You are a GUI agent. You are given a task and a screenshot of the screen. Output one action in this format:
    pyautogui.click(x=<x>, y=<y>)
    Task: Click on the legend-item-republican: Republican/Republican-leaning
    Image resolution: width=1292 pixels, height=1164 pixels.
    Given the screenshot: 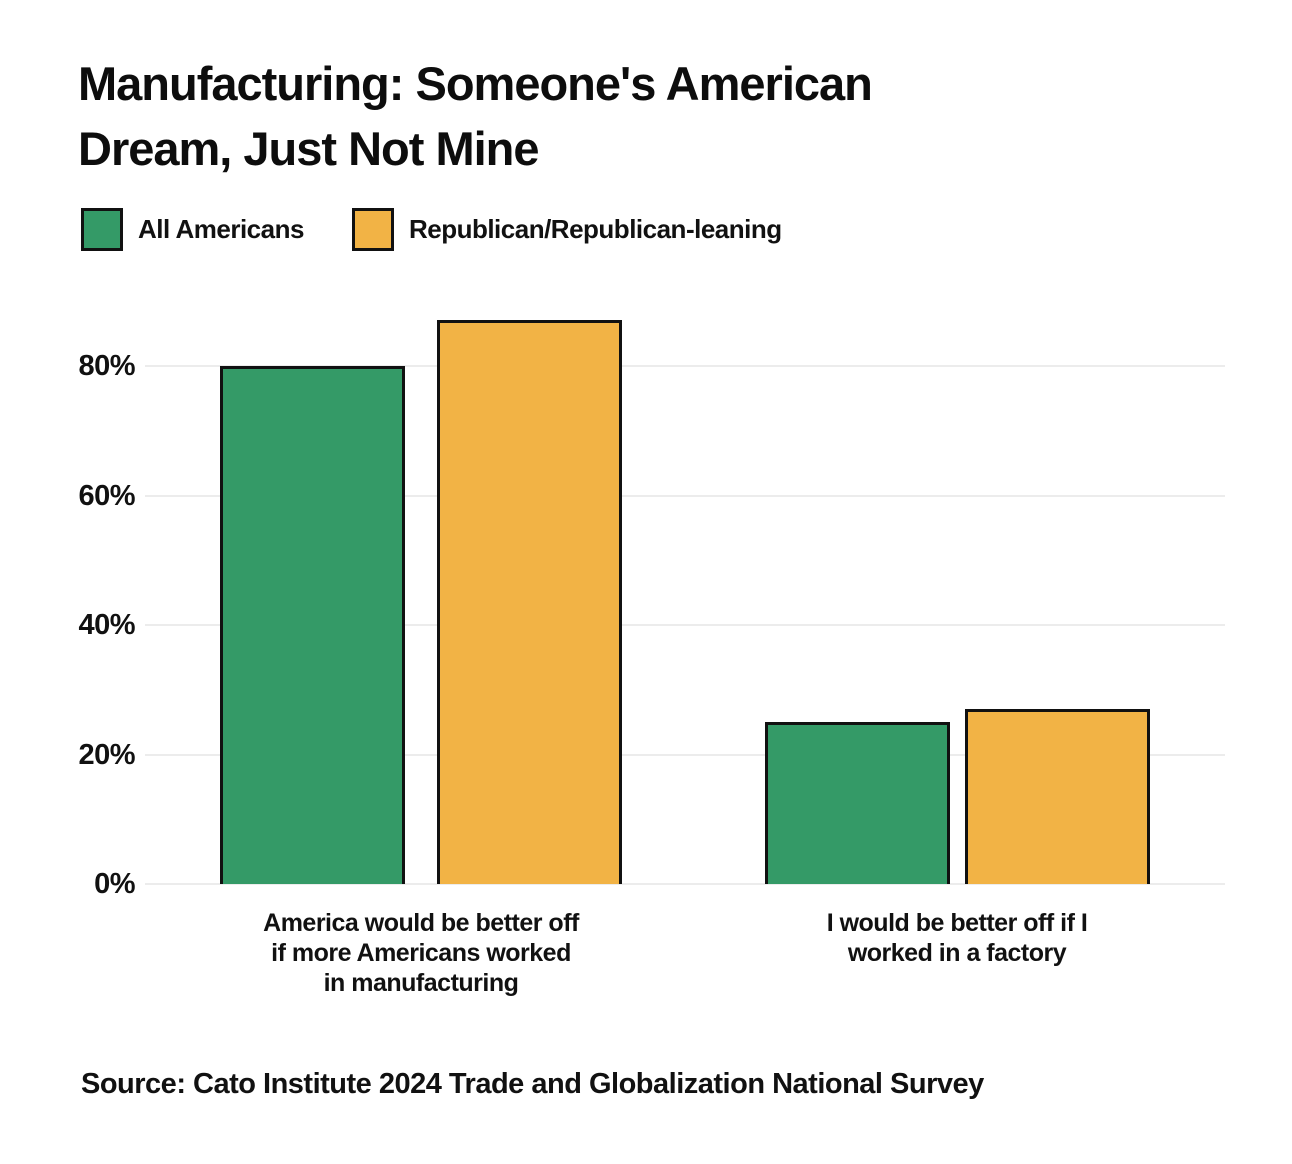 What is the action you would take?
    pyautogui.click(x=566, y=229)
    